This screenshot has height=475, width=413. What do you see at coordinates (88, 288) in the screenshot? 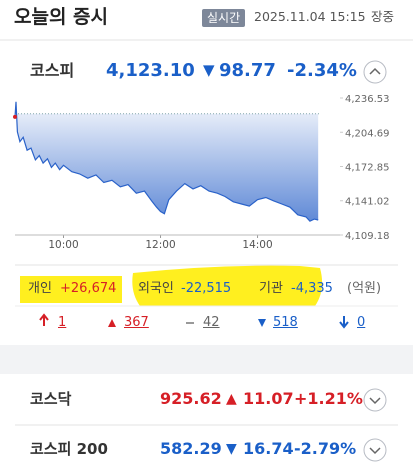
I see `investor-value: +26,674` at bounding box center [88, 288].